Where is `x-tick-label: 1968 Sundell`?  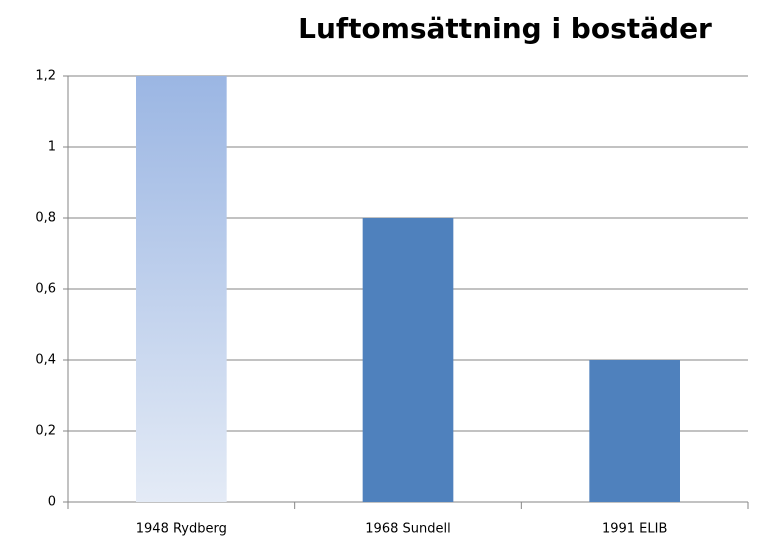
x-tick-label: 1968 Sundell is located at coordinates (407, 529).